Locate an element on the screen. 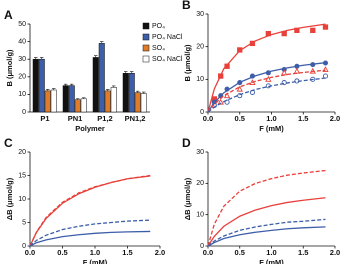 The image size is (350, 264). legend-label: PO₄ is located at coordinates (158, 26).